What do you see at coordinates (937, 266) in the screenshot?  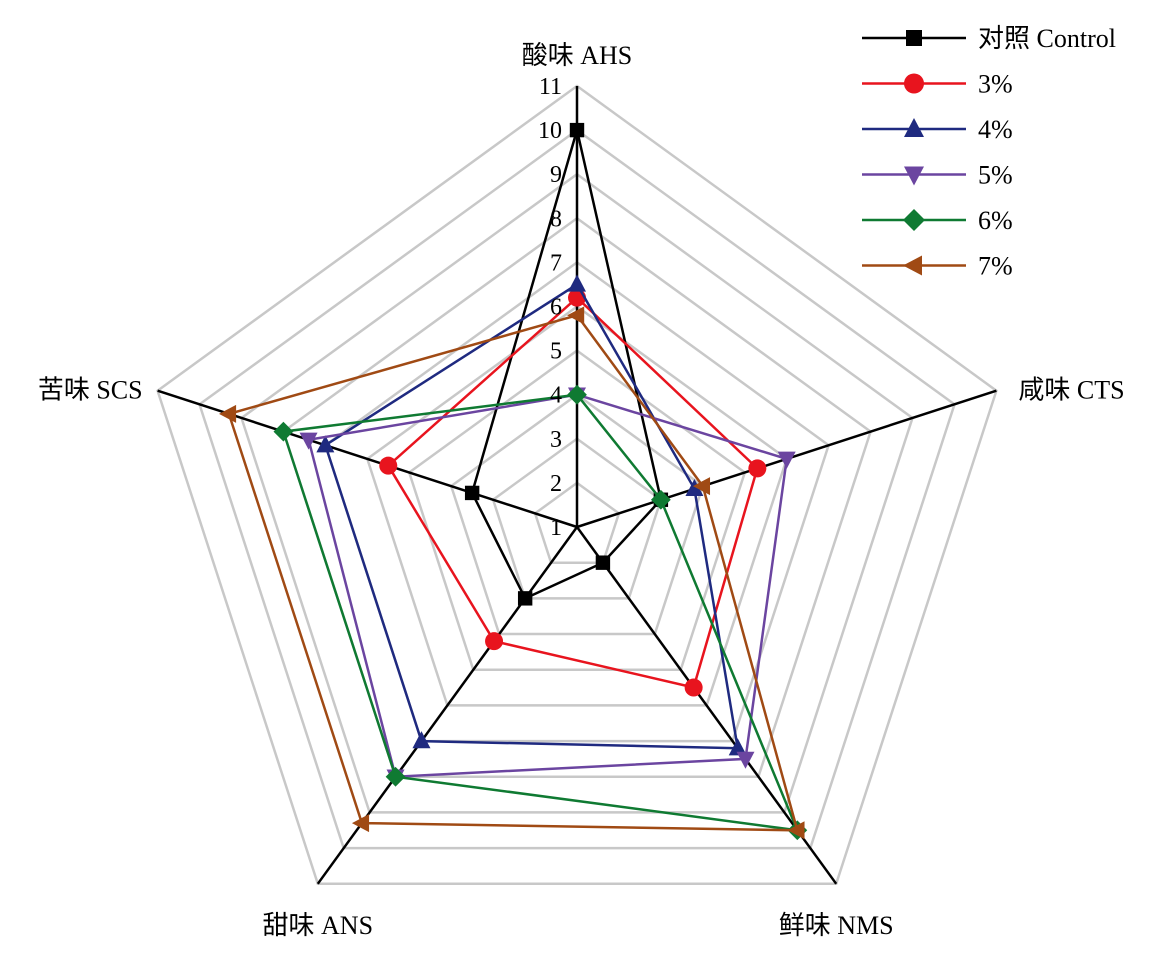 I see `legend-item: 7%` at bounding box center [937, 266].